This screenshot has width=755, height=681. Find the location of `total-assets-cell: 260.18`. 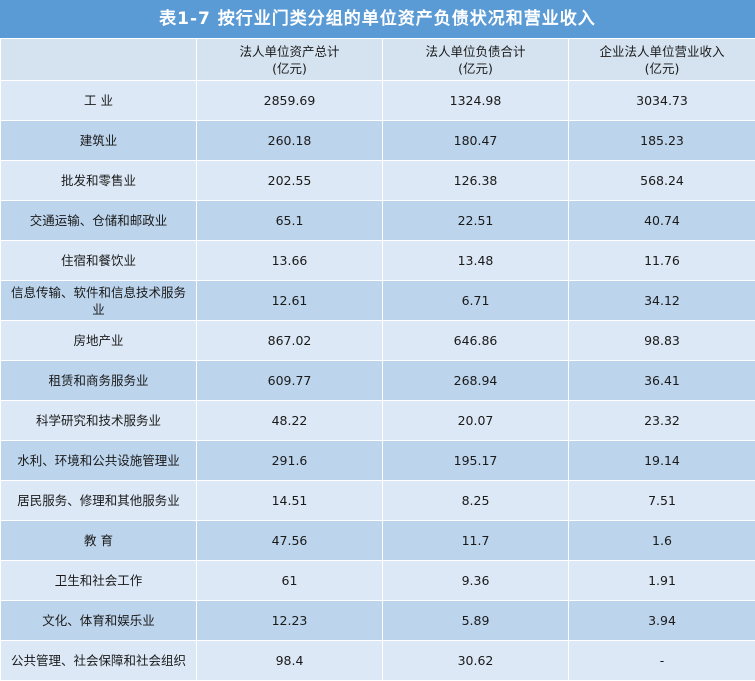

total-assets-cell: 260.18 is located at coordinates (289, 140).